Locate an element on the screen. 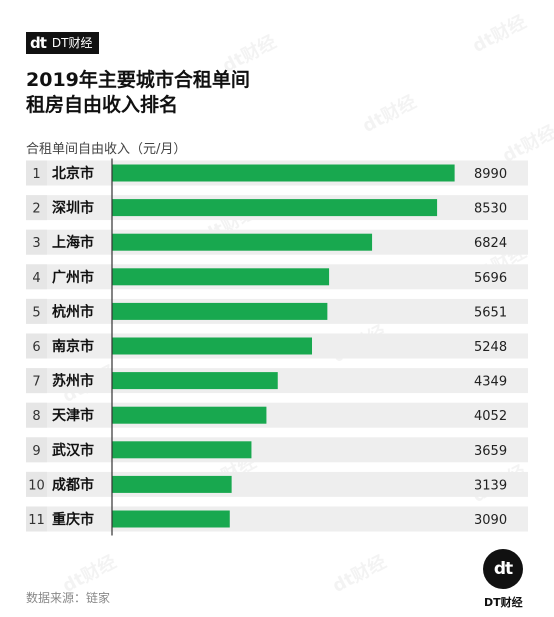 The image size is (554, 617). rank-label: 9 is located at coordinates (36, 451).